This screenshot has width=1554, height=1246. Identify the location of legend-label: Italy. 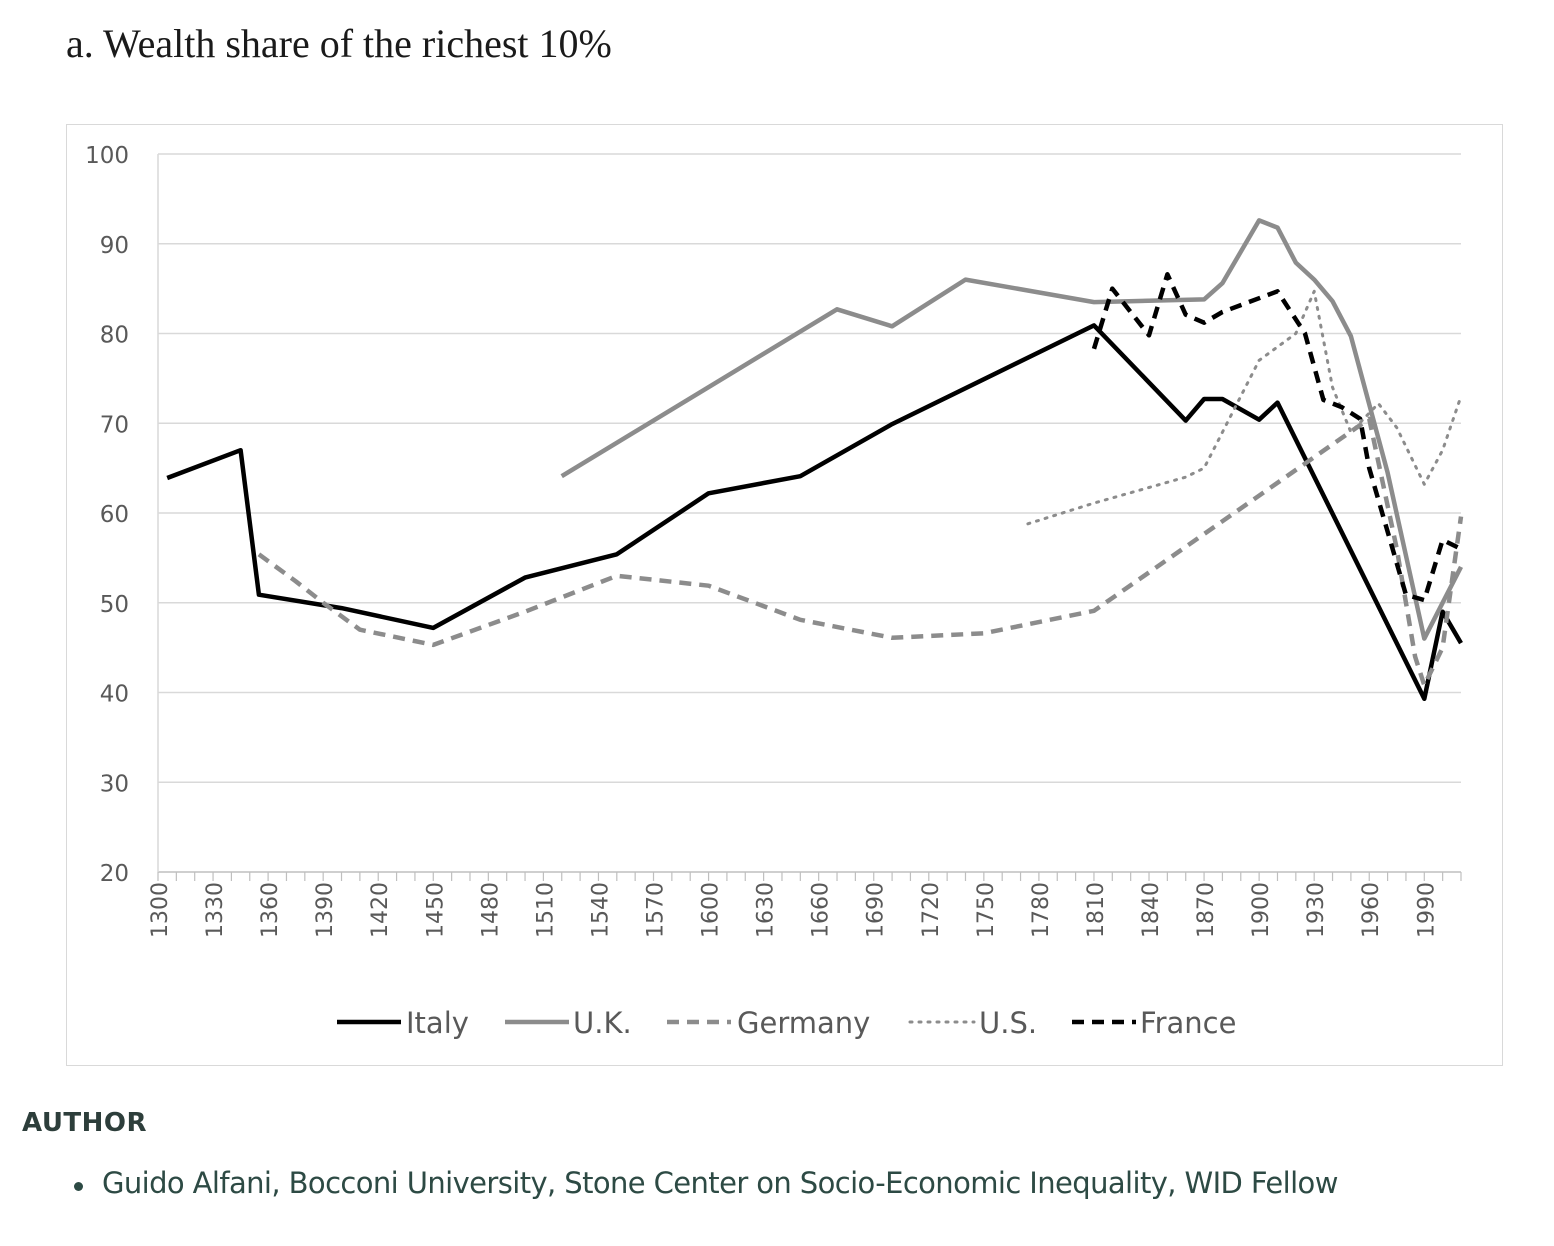
(437, 1023).